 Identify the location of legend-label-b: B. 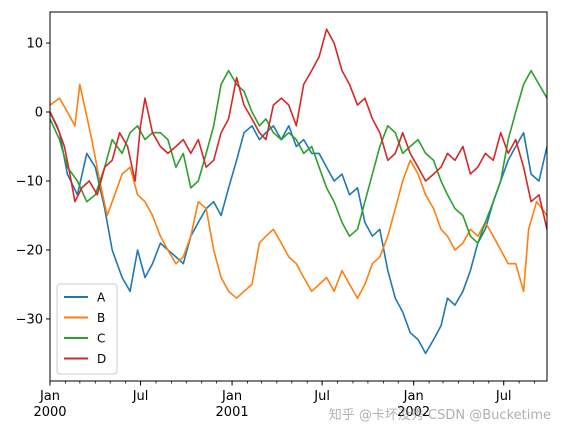
(101, 318).